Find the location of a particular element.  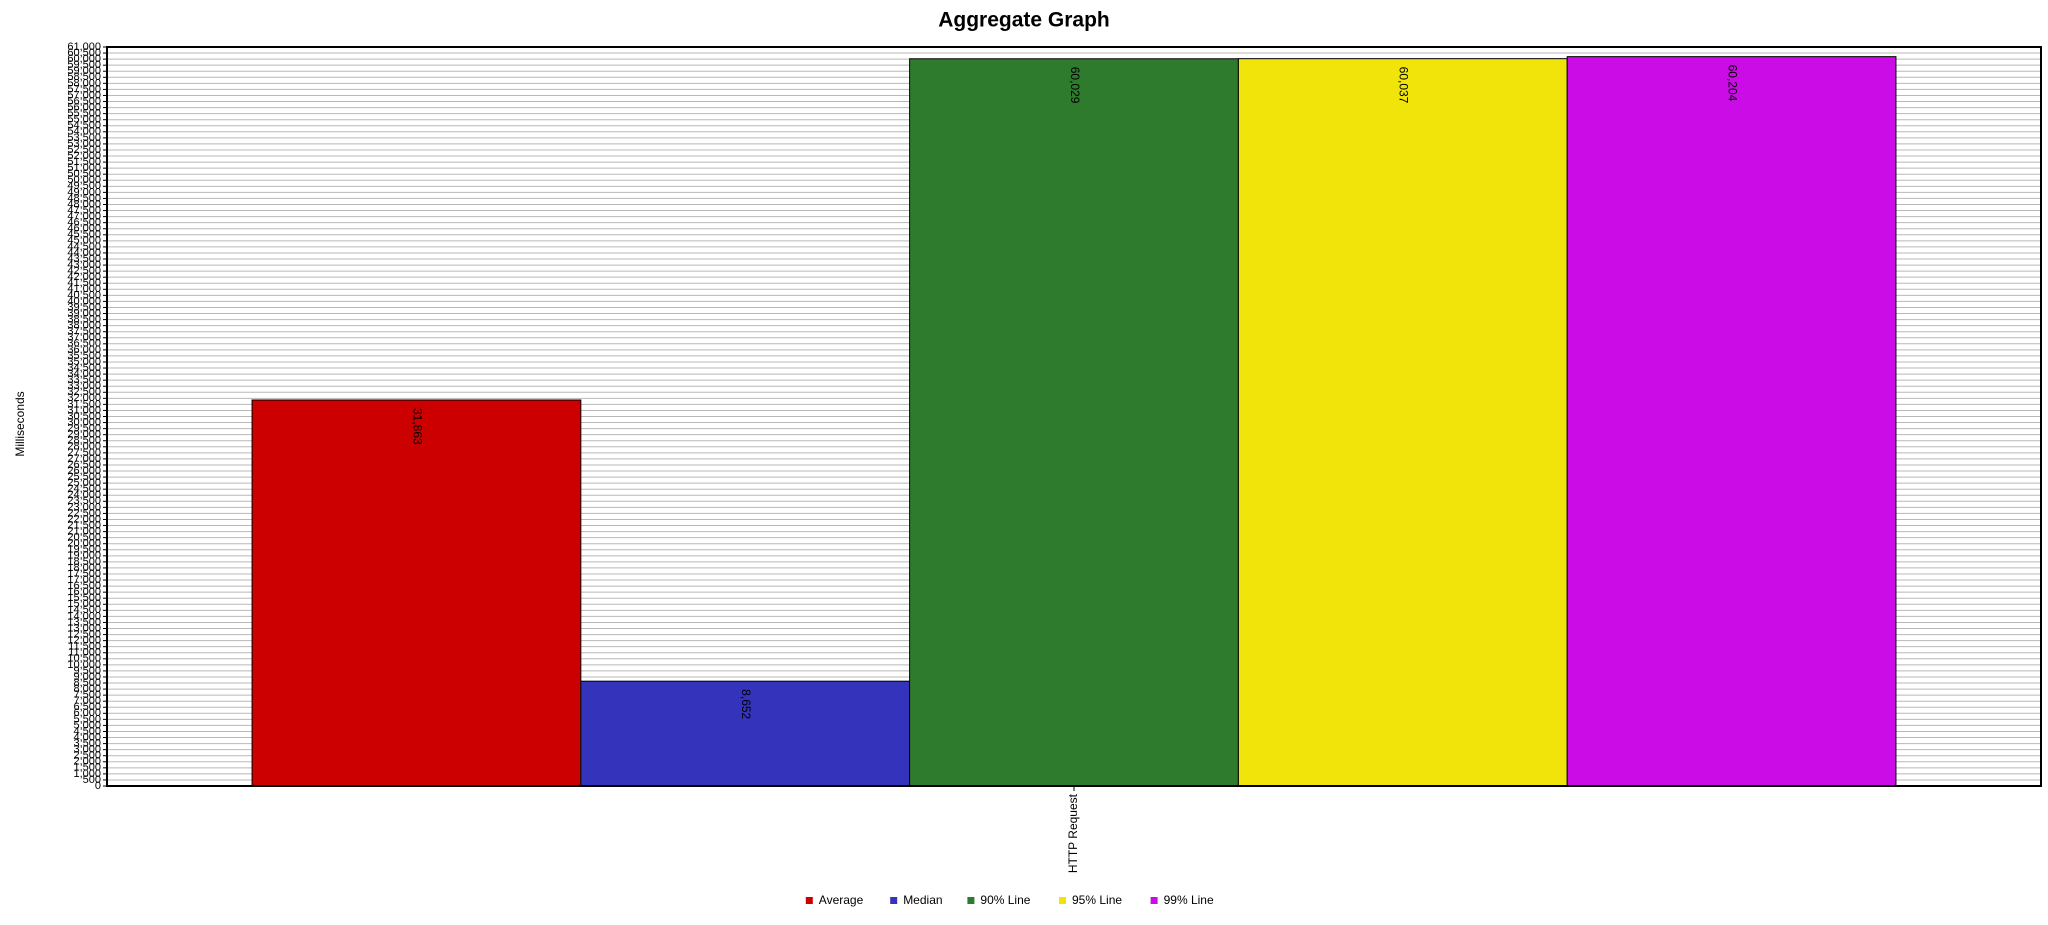

y-tick-label: 15,500 is located at coordinates (84, 598).